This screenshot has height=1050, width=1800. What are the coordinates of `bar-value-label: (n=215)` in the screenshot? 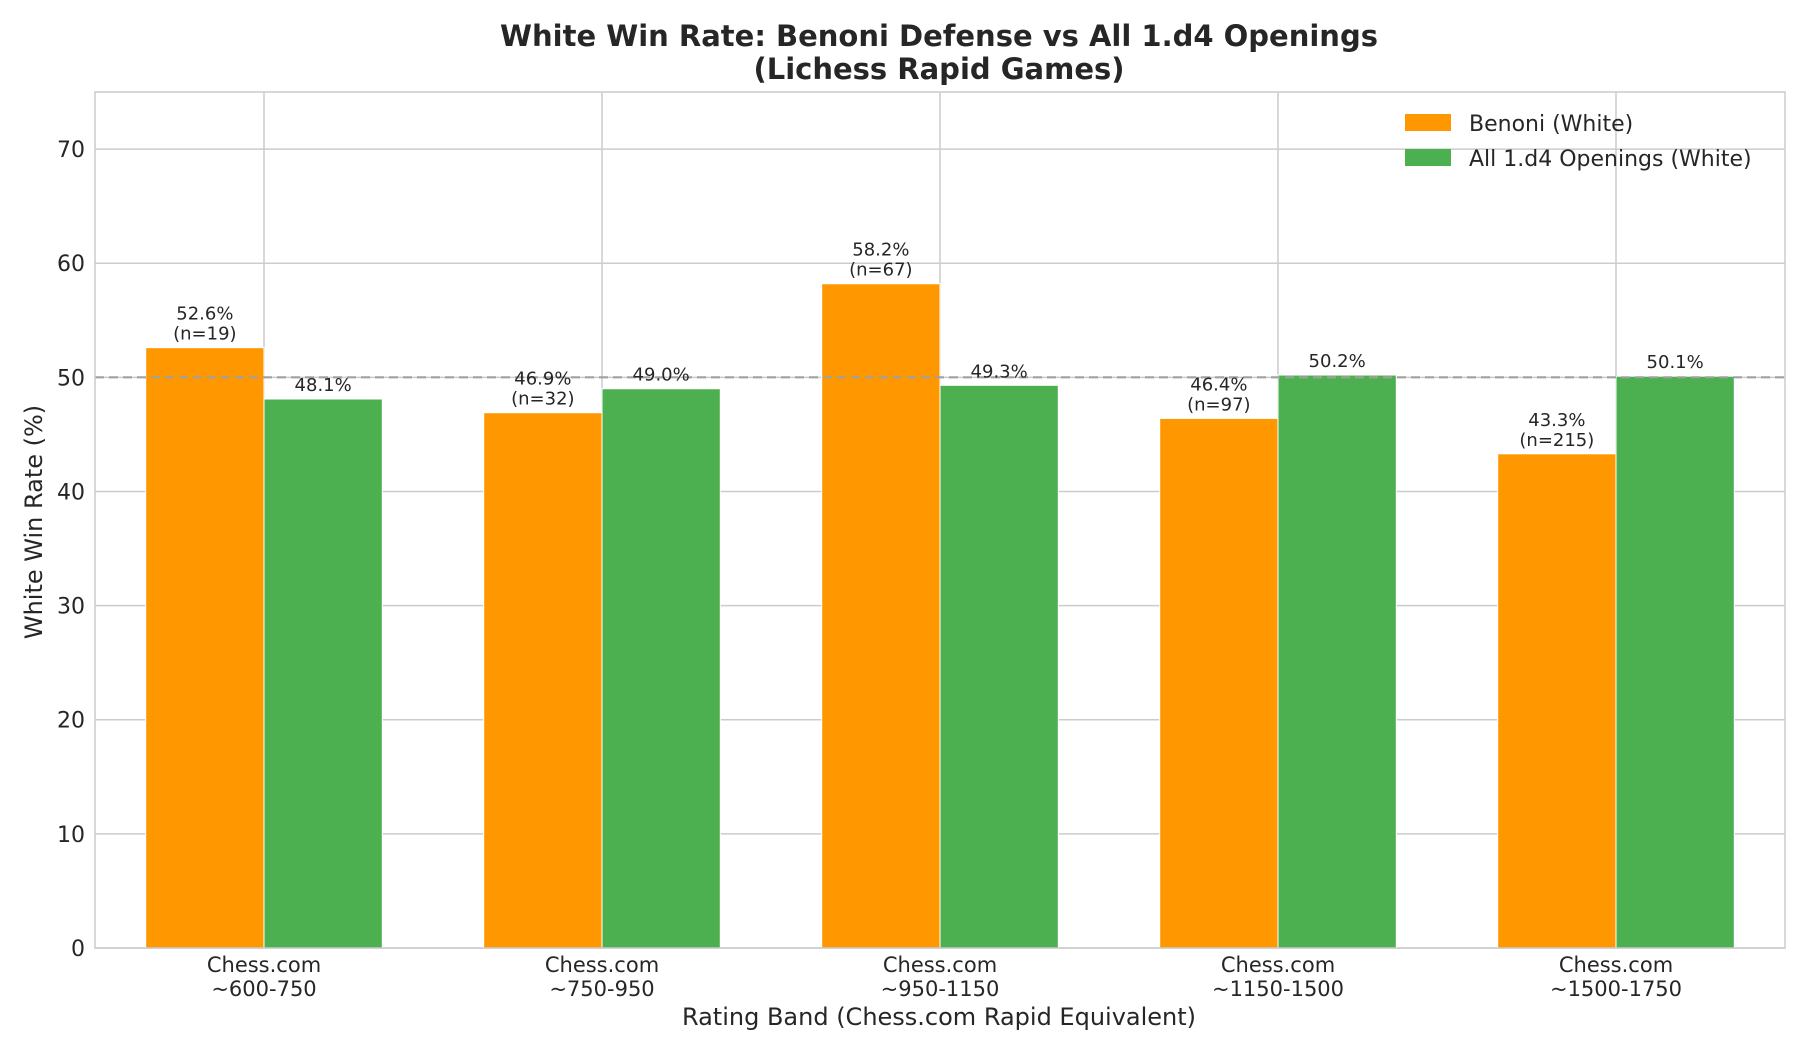 It's located at (1556, 440).